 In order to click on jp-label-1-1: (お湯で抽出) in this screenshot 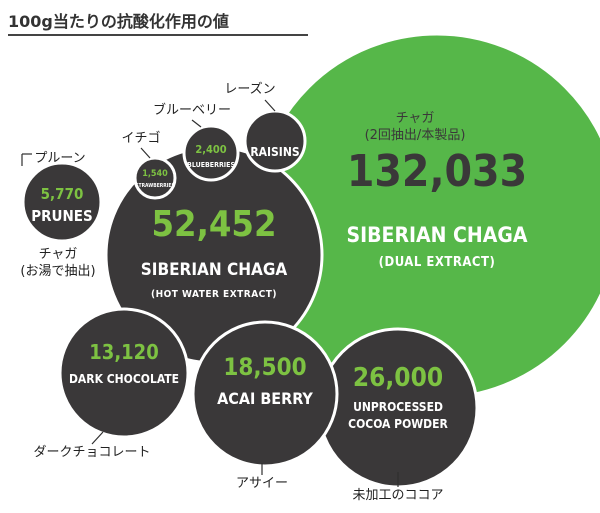, I will do `click(57, 271)`.